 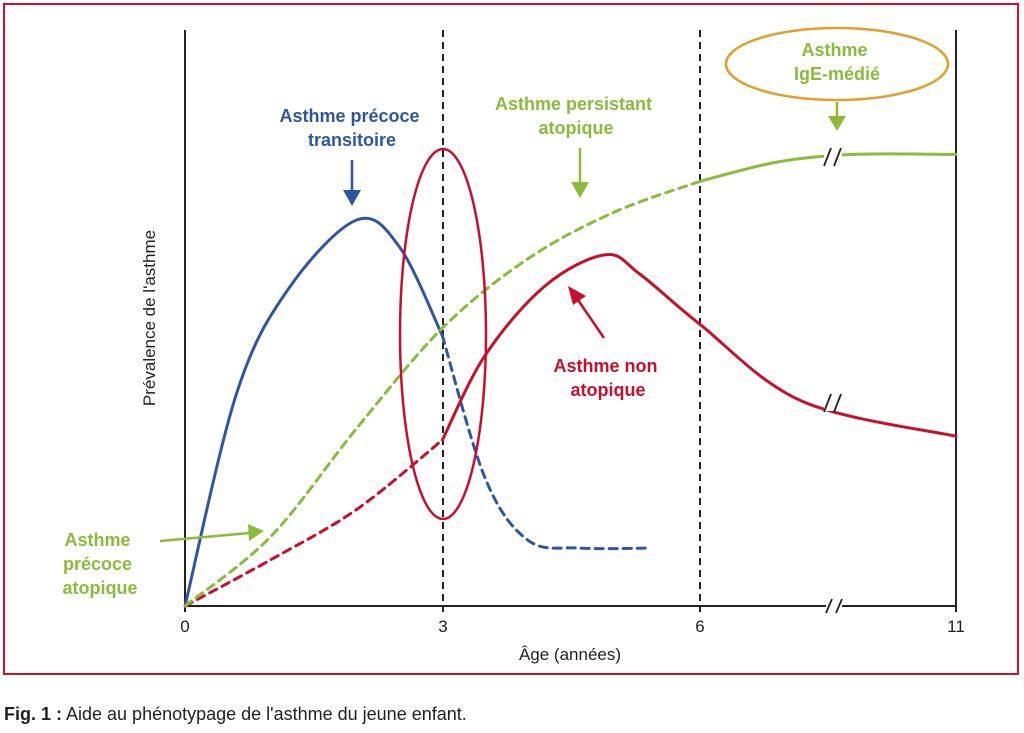 I want to click on series-non-atopique-solid, so click(x=699, y=347).